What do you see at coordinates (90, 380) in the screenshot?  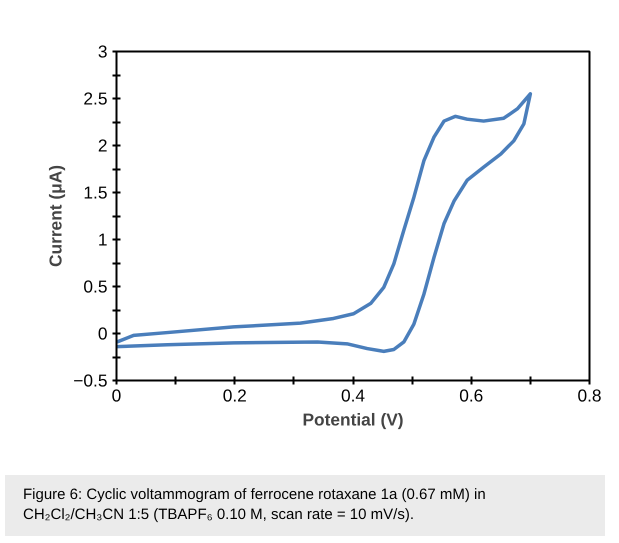 I see `y-tick-label: −0.5` at bounding box center [90, 380].